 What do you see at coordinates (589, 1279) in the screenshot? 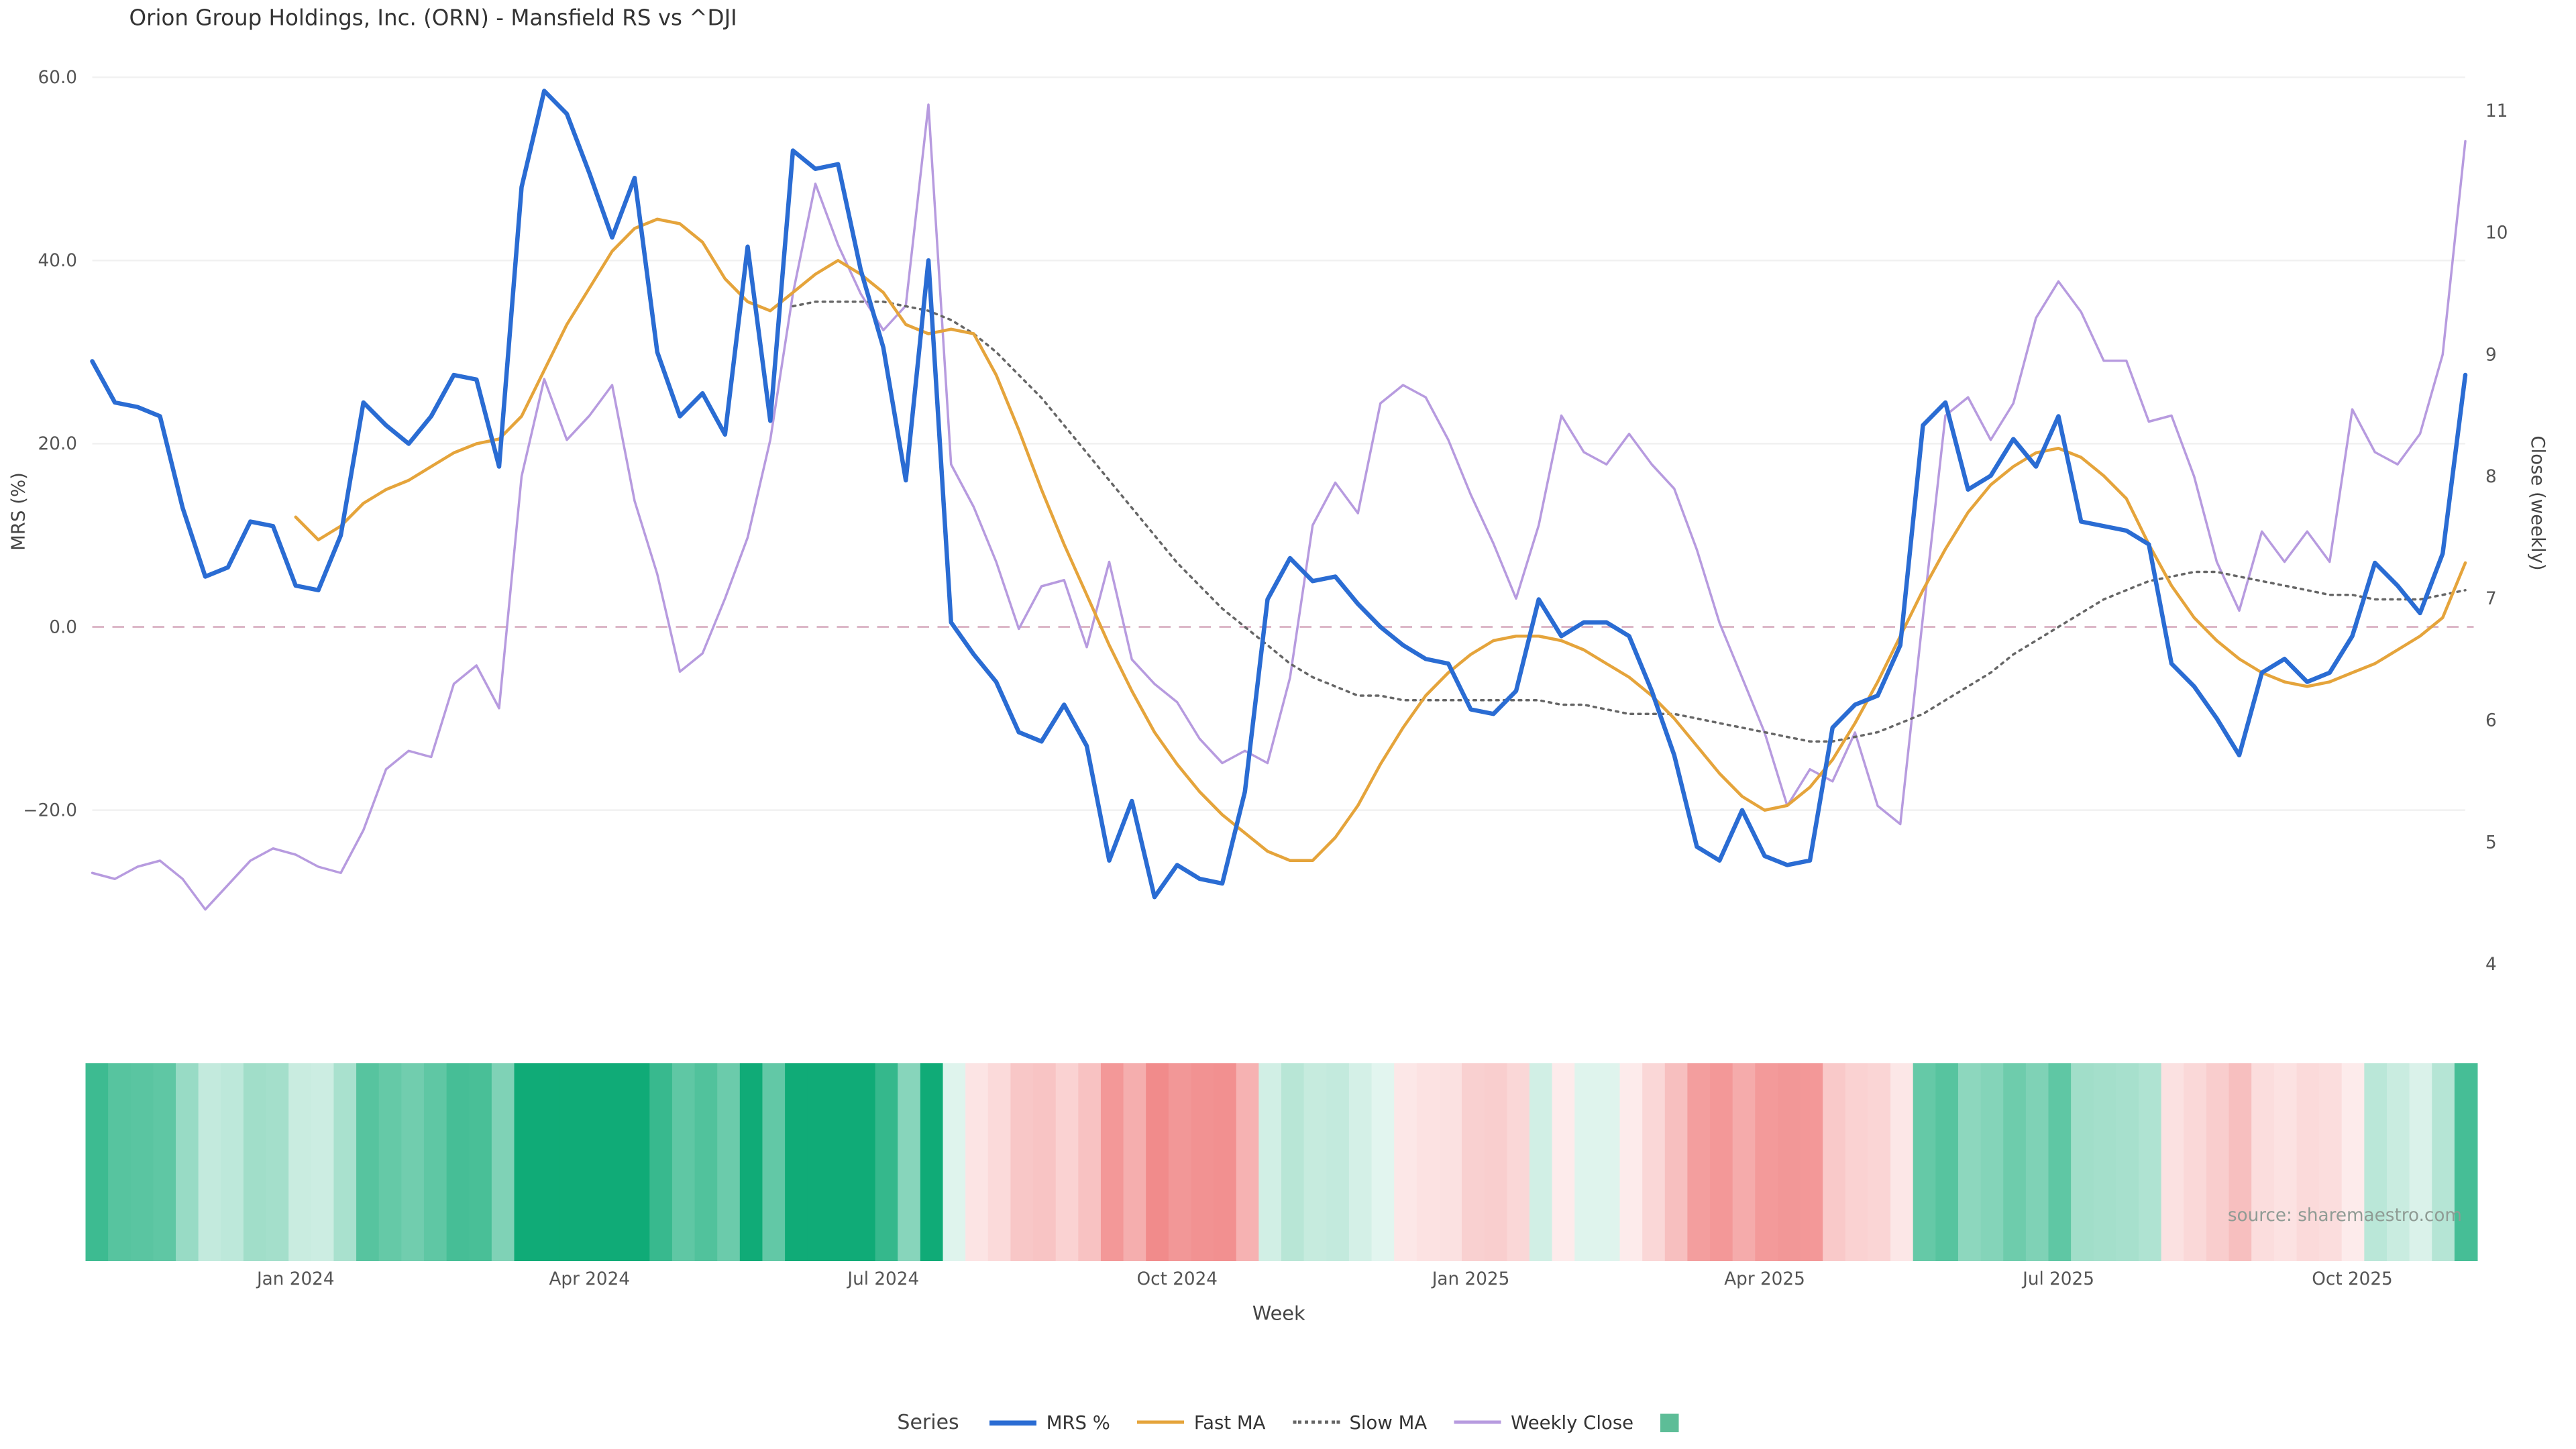
I see `x-tick-label: Apr 2024` at bounding box center [589, 1279].